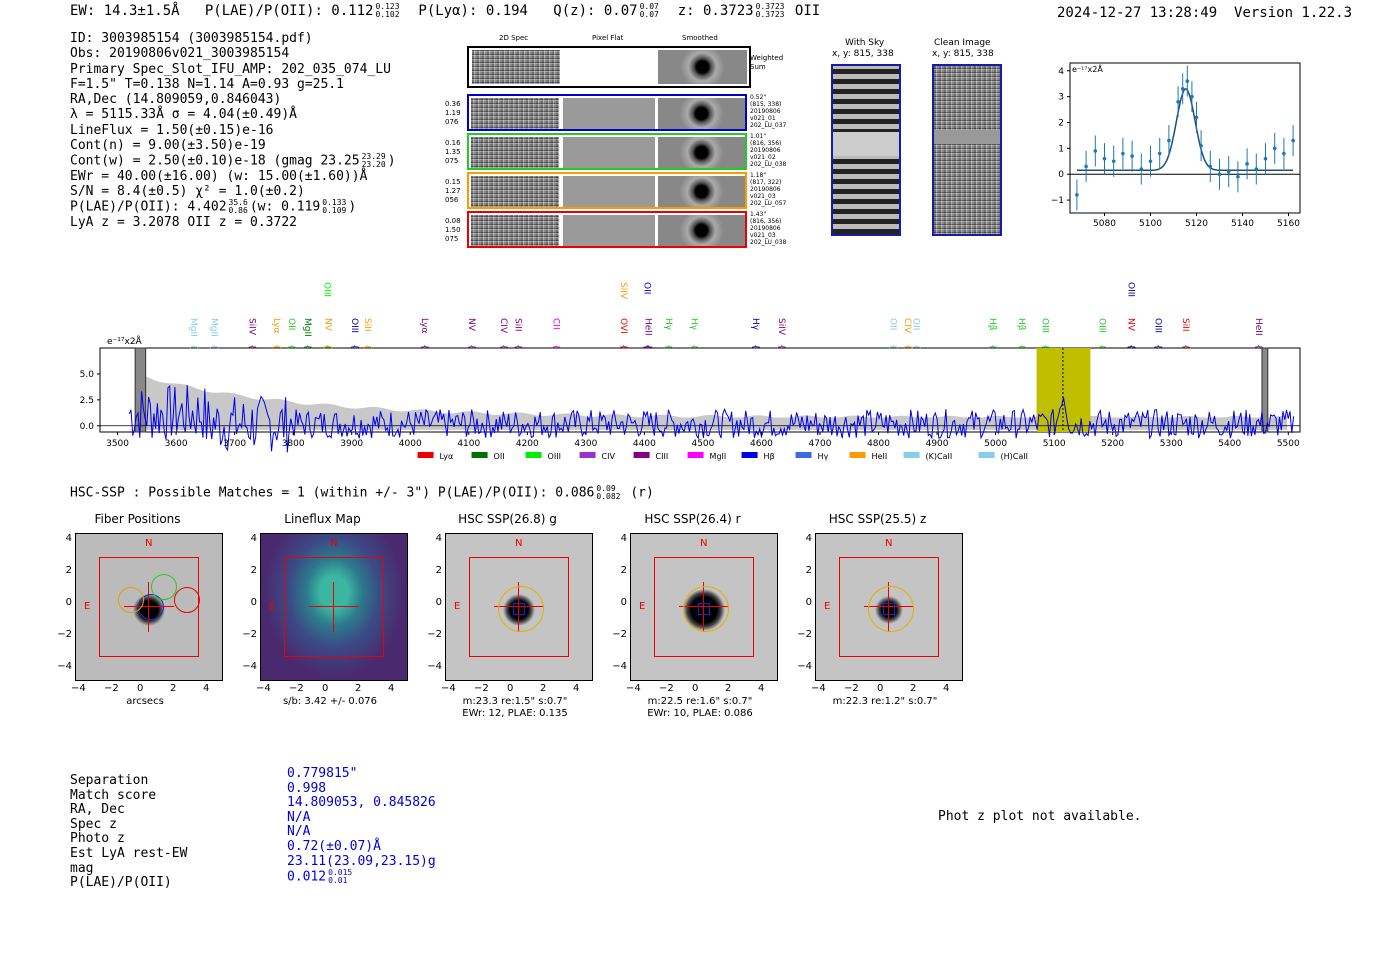 The height and width of the screenshot is (953, 1400). Describe the element at coordinates (1040, 816) in the screenshot. I see `photz-note: Phot z plot not available.` at that location.